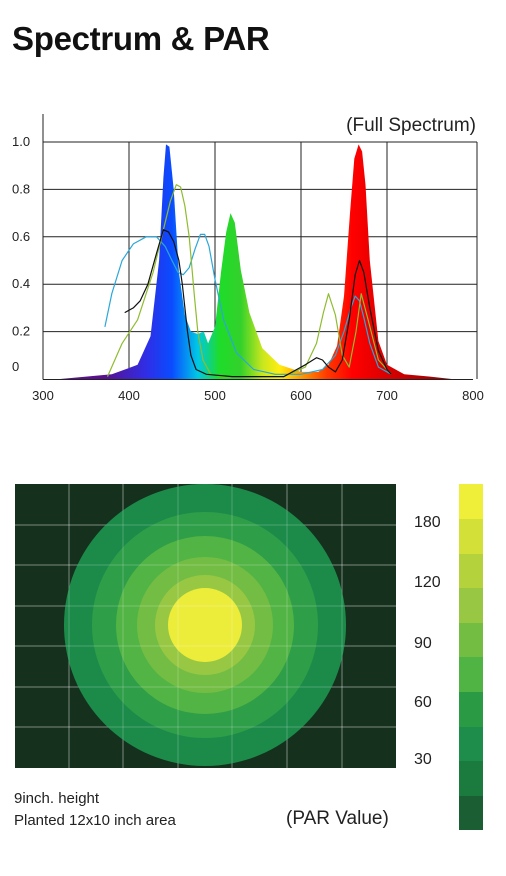 This screenshot has height=876, width=506. Describe the element at coordinates (43, 395) in the screenshot. I see `x-tick-label: 300` at that location.